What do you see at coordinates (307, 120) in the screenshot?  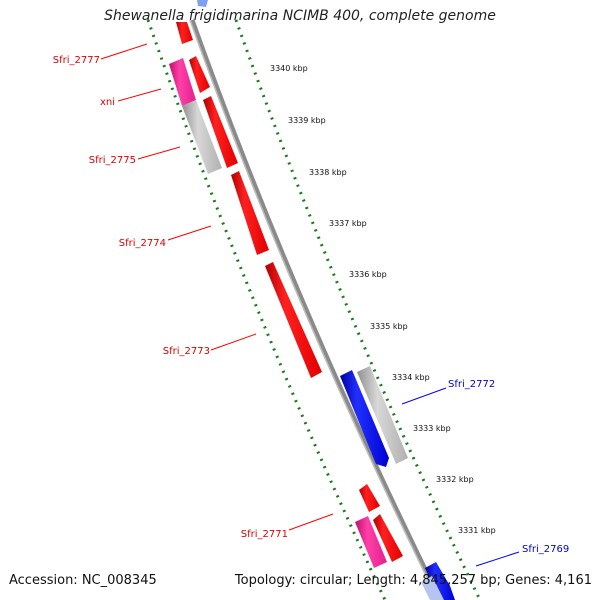 I see `ruler-label: 3339 kbp` at bounding box center [307, 120].